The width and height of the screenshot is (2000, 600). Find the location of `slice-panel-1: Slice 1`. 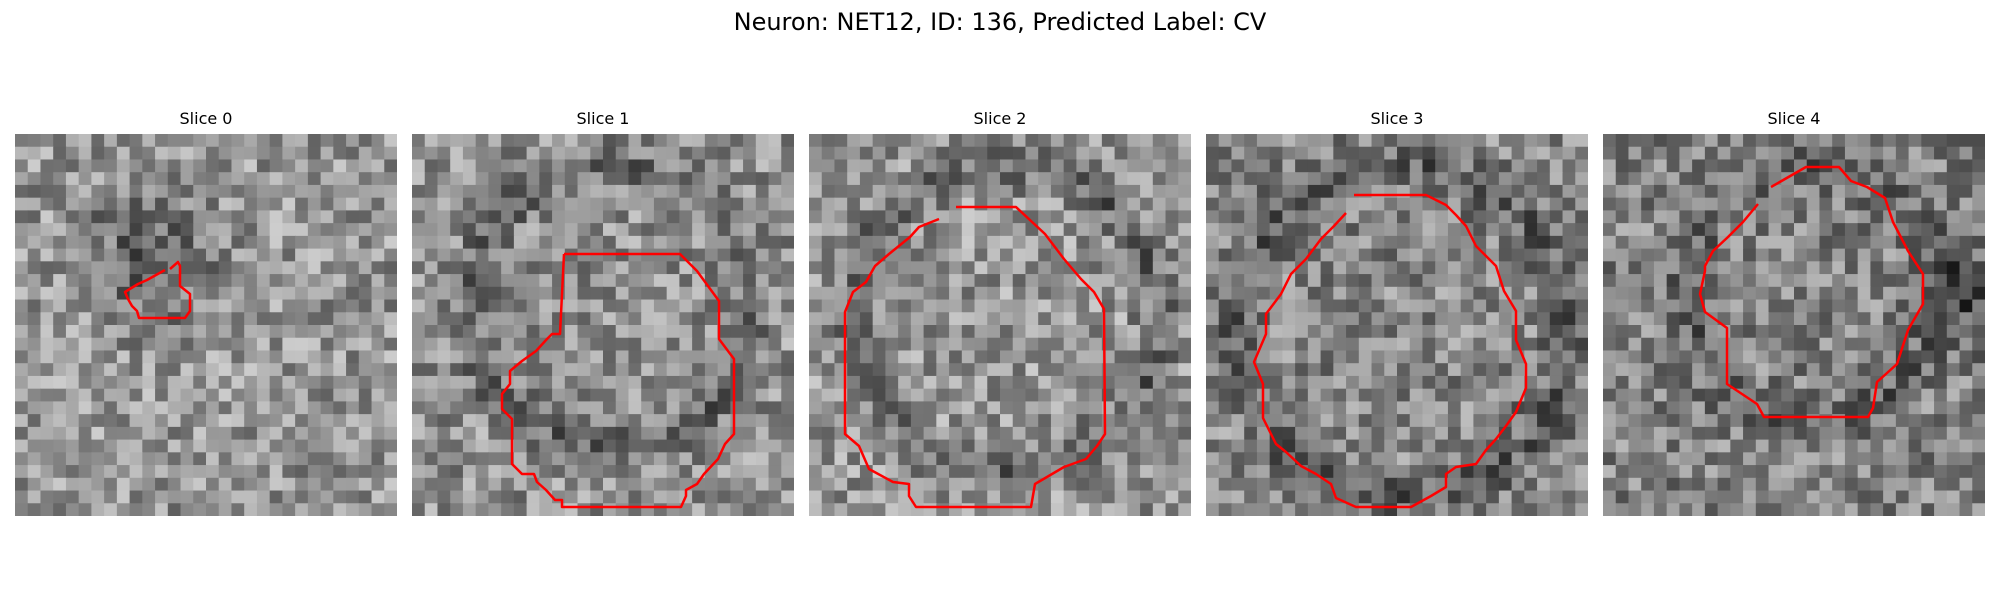

slice-panel-1: Slice 1 is located at coordinates (603, 312).